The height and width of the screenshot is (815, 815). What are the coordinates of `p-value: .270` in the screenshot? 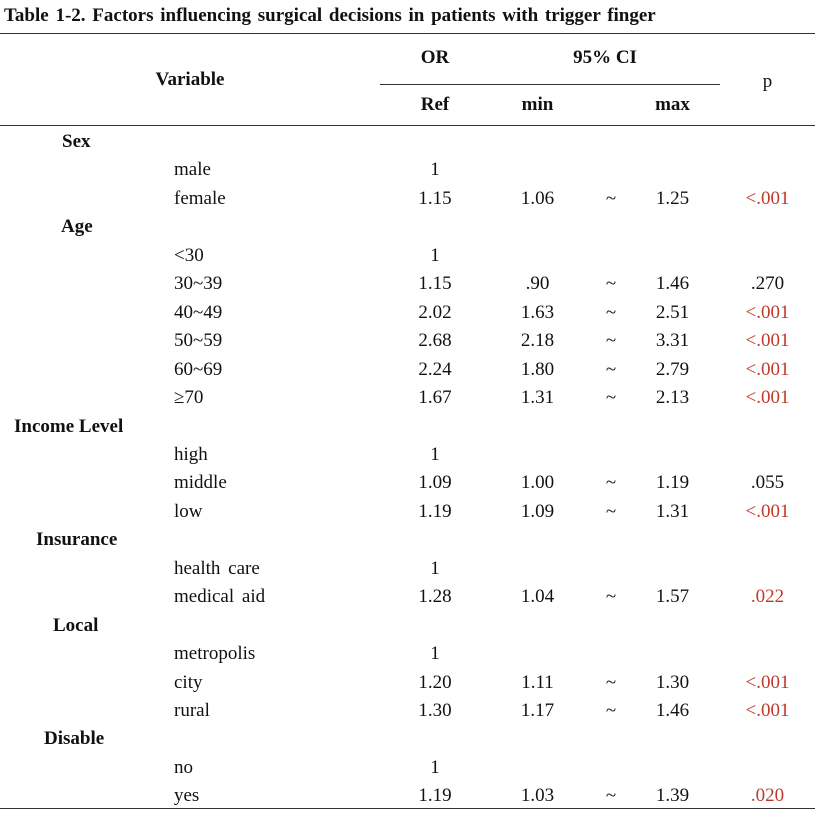 It's located at (767, 284).